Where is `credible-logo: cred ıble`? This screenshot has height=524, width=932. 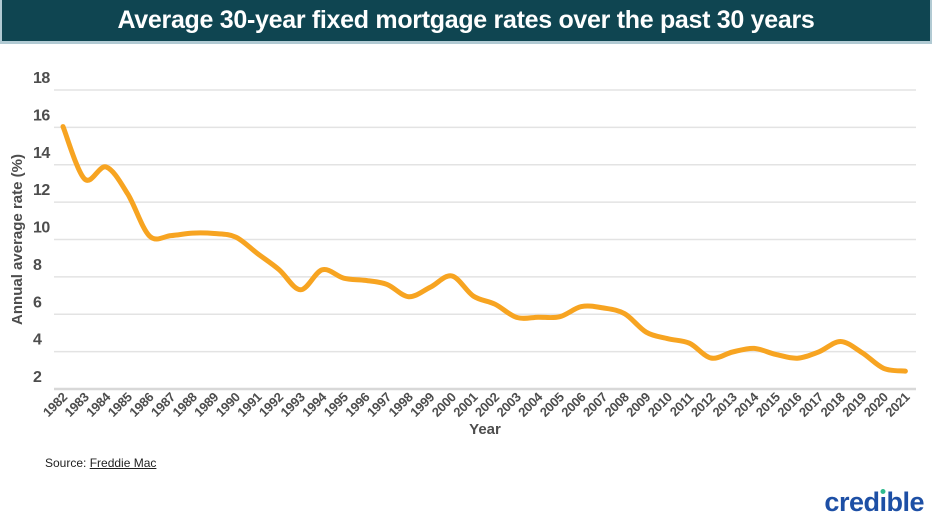
credible-logo: cred ıble is located at coordinates (874, 502).